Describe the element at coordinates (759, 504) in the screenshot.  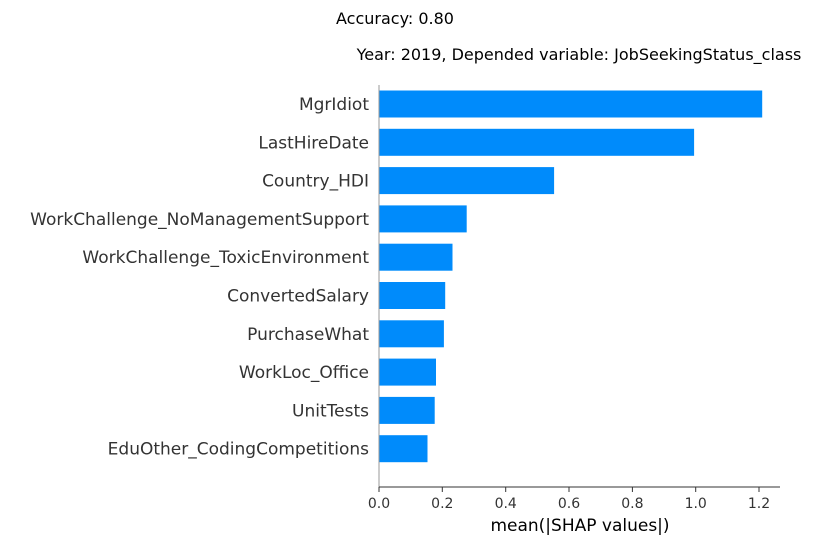
I see `x-tick-label: 1.2` at that location.